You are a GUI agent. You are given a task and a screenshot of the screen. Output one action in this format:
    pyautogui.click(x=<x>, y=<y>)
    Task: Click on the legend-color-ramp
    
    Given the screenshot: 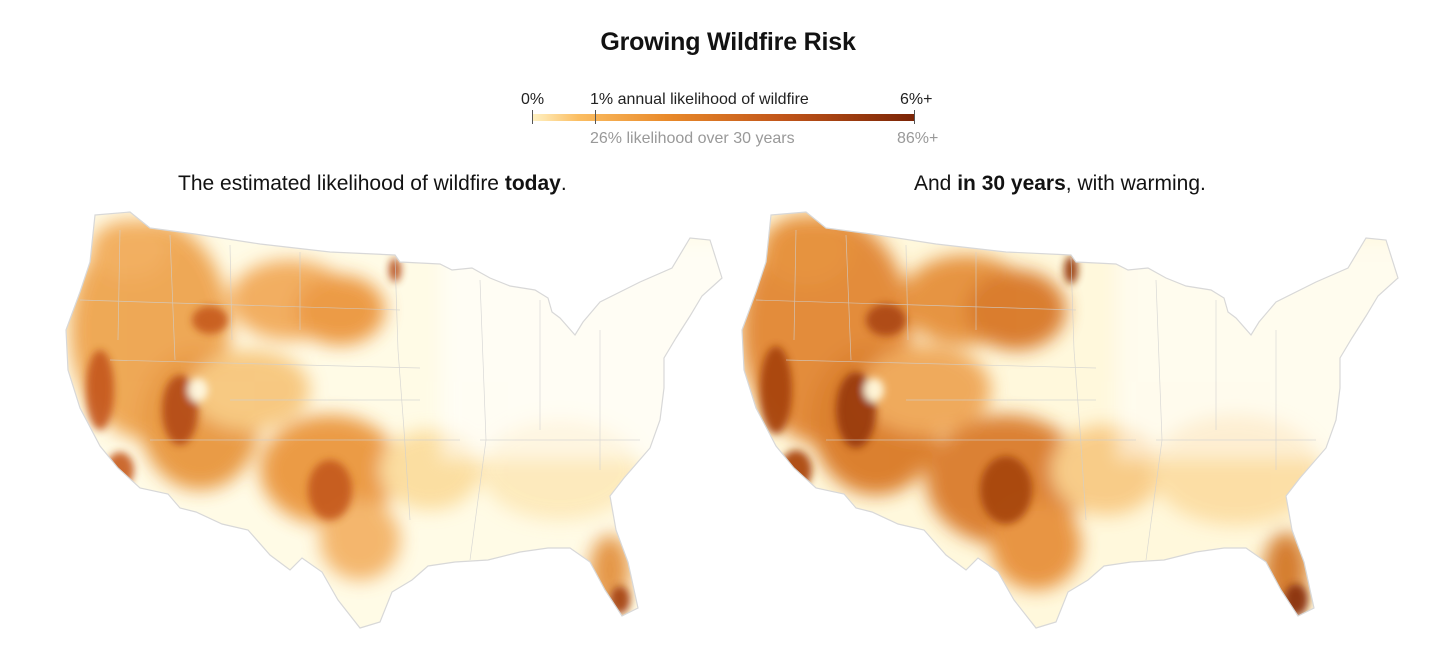 What is the action you would take?
    pyautogui.click(x=723, y=117)
    